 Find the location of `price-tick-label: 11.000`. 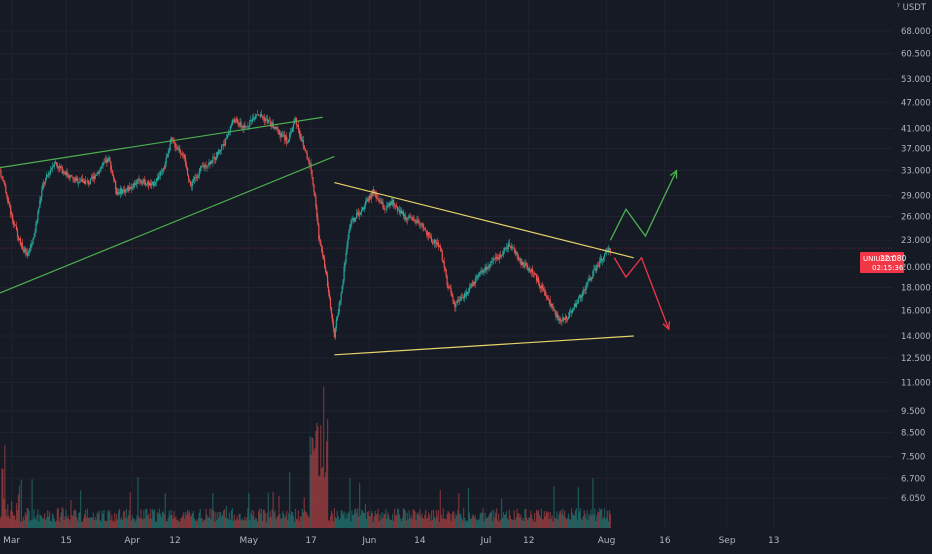

price-tick-label: 11.000 is located at coordinates (916, 384).